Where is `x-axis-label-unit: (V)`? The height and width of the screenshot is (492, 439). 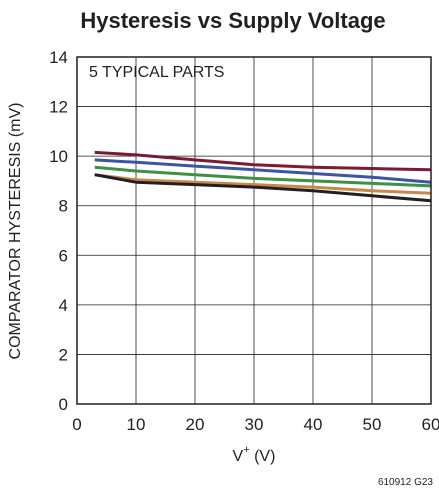 x-axis-label-unit: (V) is located at coordinates (263, 456).